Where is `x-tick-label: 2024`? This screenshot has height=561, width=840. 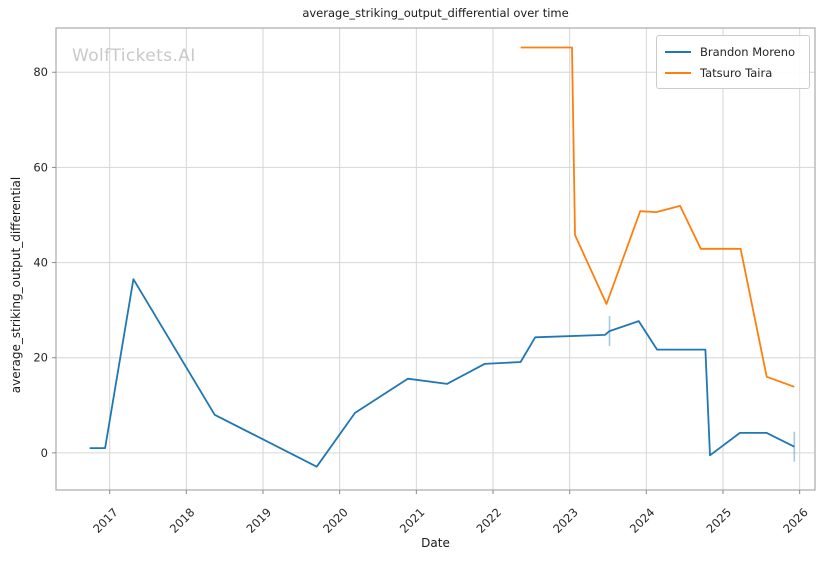
x-tick-label: 2024 is located at coordinates (642, 520).